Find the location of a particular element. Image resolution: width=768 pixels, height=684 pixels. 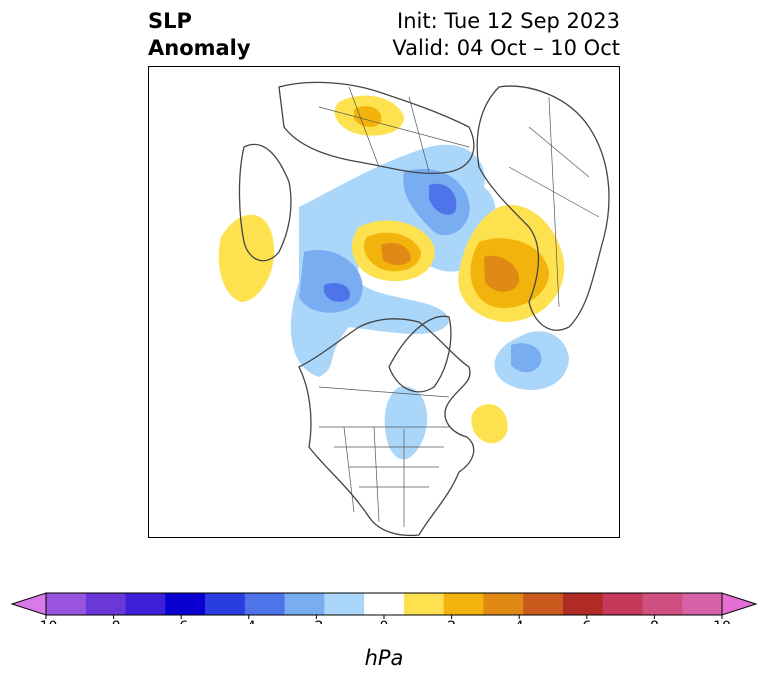

europe-asia-coast is located at coordinates (543, 208).